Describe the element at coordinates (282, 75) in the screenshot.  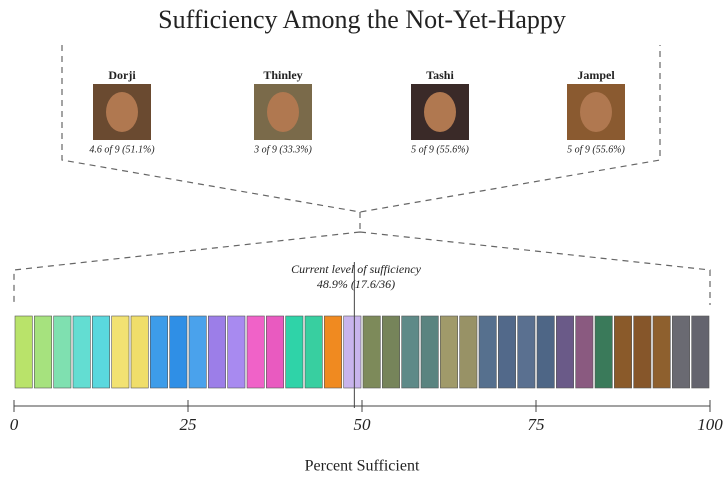
I see `person-name: Thinley` at that location.